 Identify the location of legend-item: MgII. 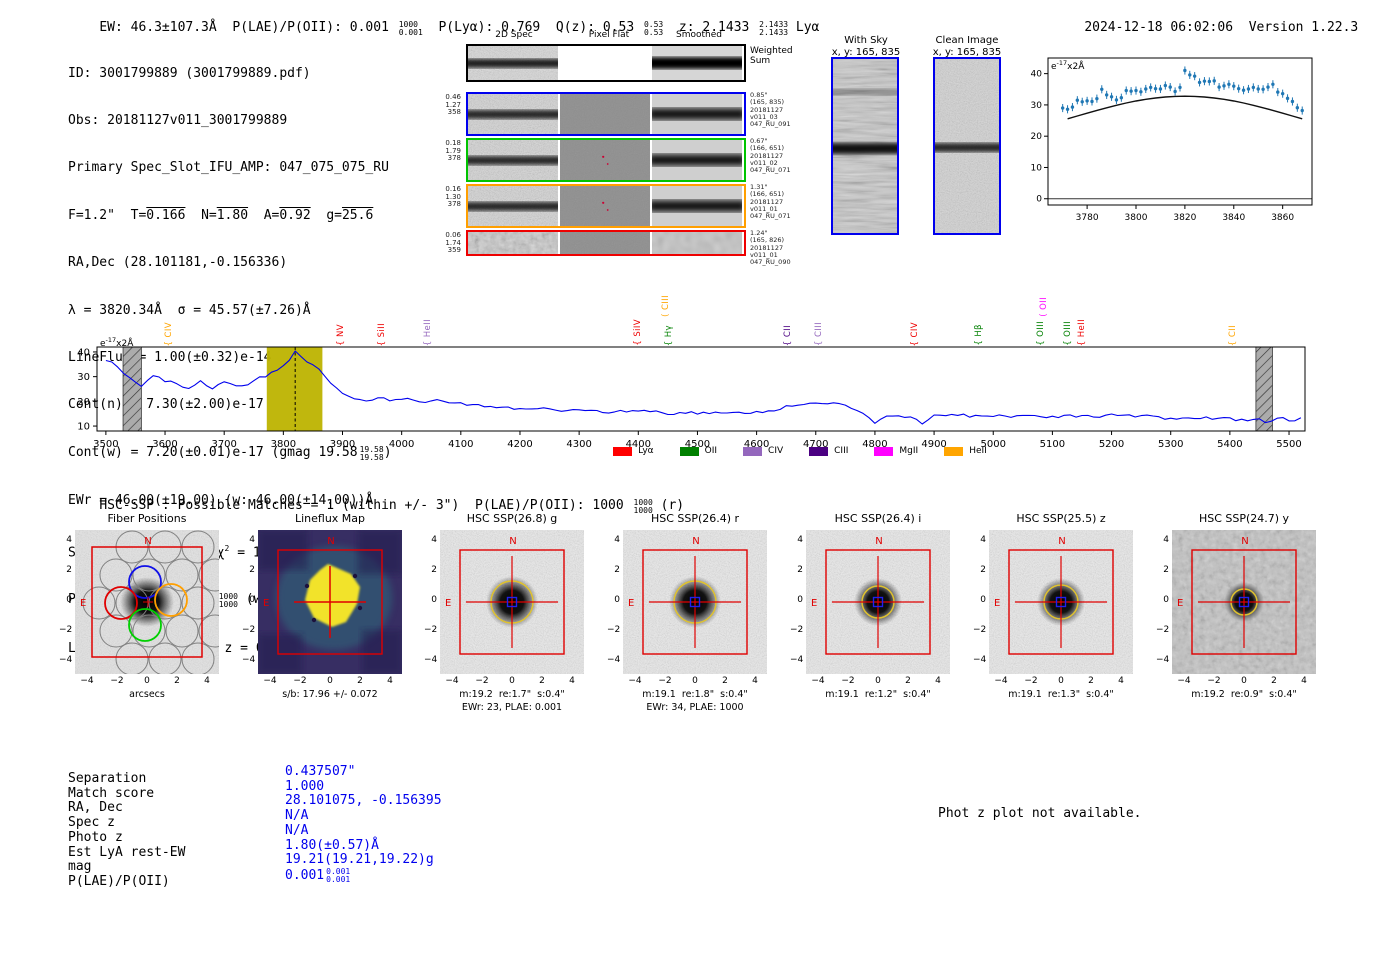
(896, 451).